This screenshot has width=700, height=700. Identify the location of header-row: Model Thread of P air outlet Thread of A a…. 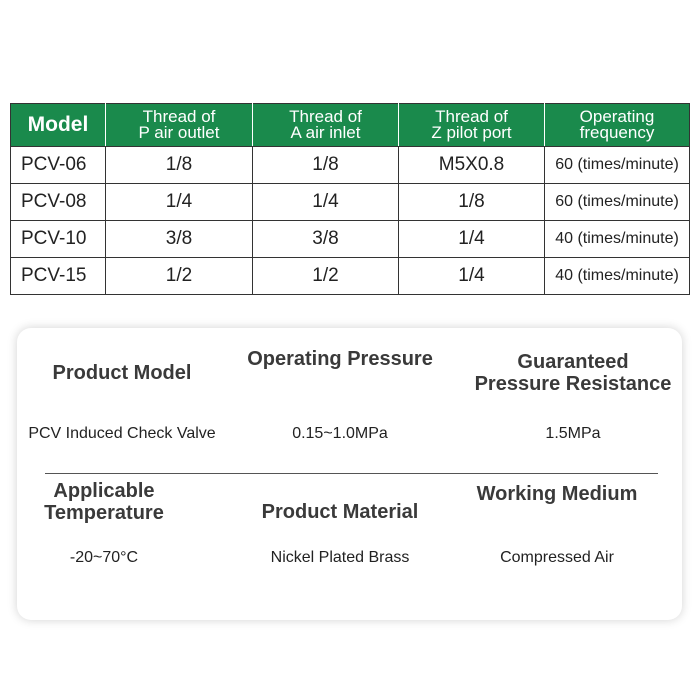
(350, 125).